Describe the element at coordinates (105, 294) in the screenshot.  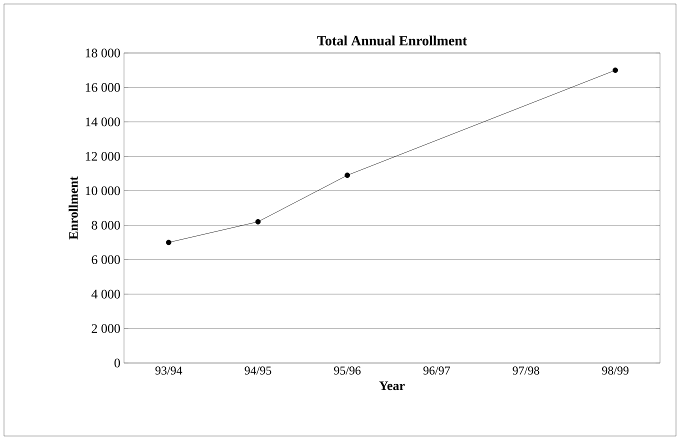
I see `y-tick-label: 4 000` at that location.